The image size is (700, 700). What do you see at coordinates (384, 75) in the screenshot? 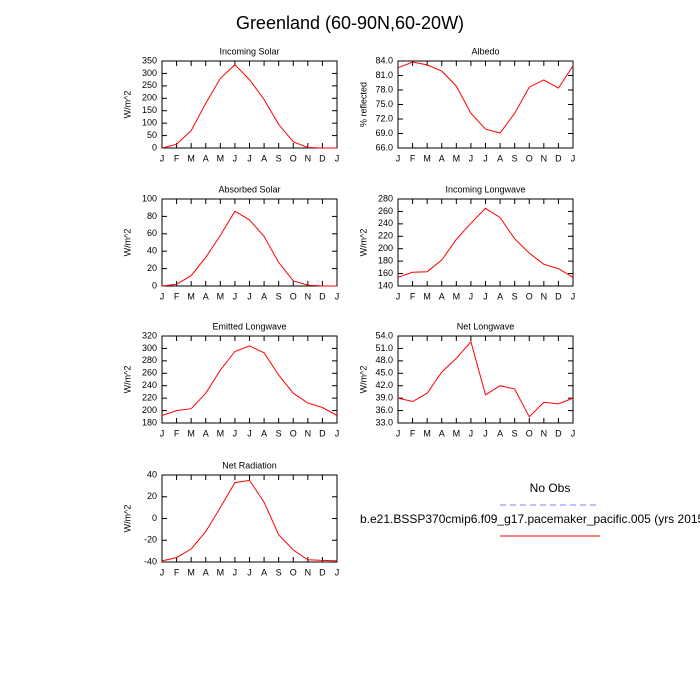
I see `y-tick-label: 81.0` at bounding box center [384, 75].